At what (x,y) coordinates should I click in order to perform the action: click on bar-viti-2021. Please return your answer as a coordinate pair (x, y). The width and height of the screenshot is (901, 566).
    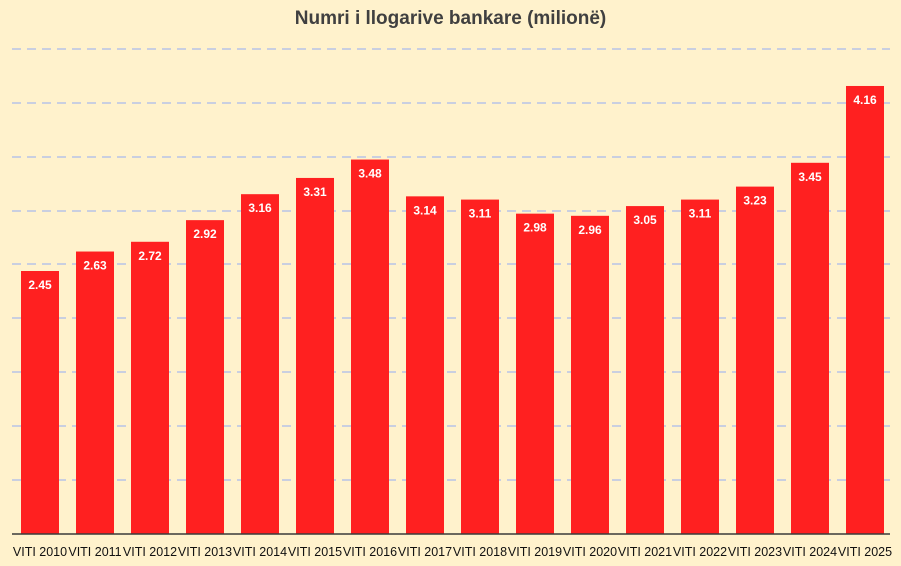
    Looking at the image, I should click on (645, 370).